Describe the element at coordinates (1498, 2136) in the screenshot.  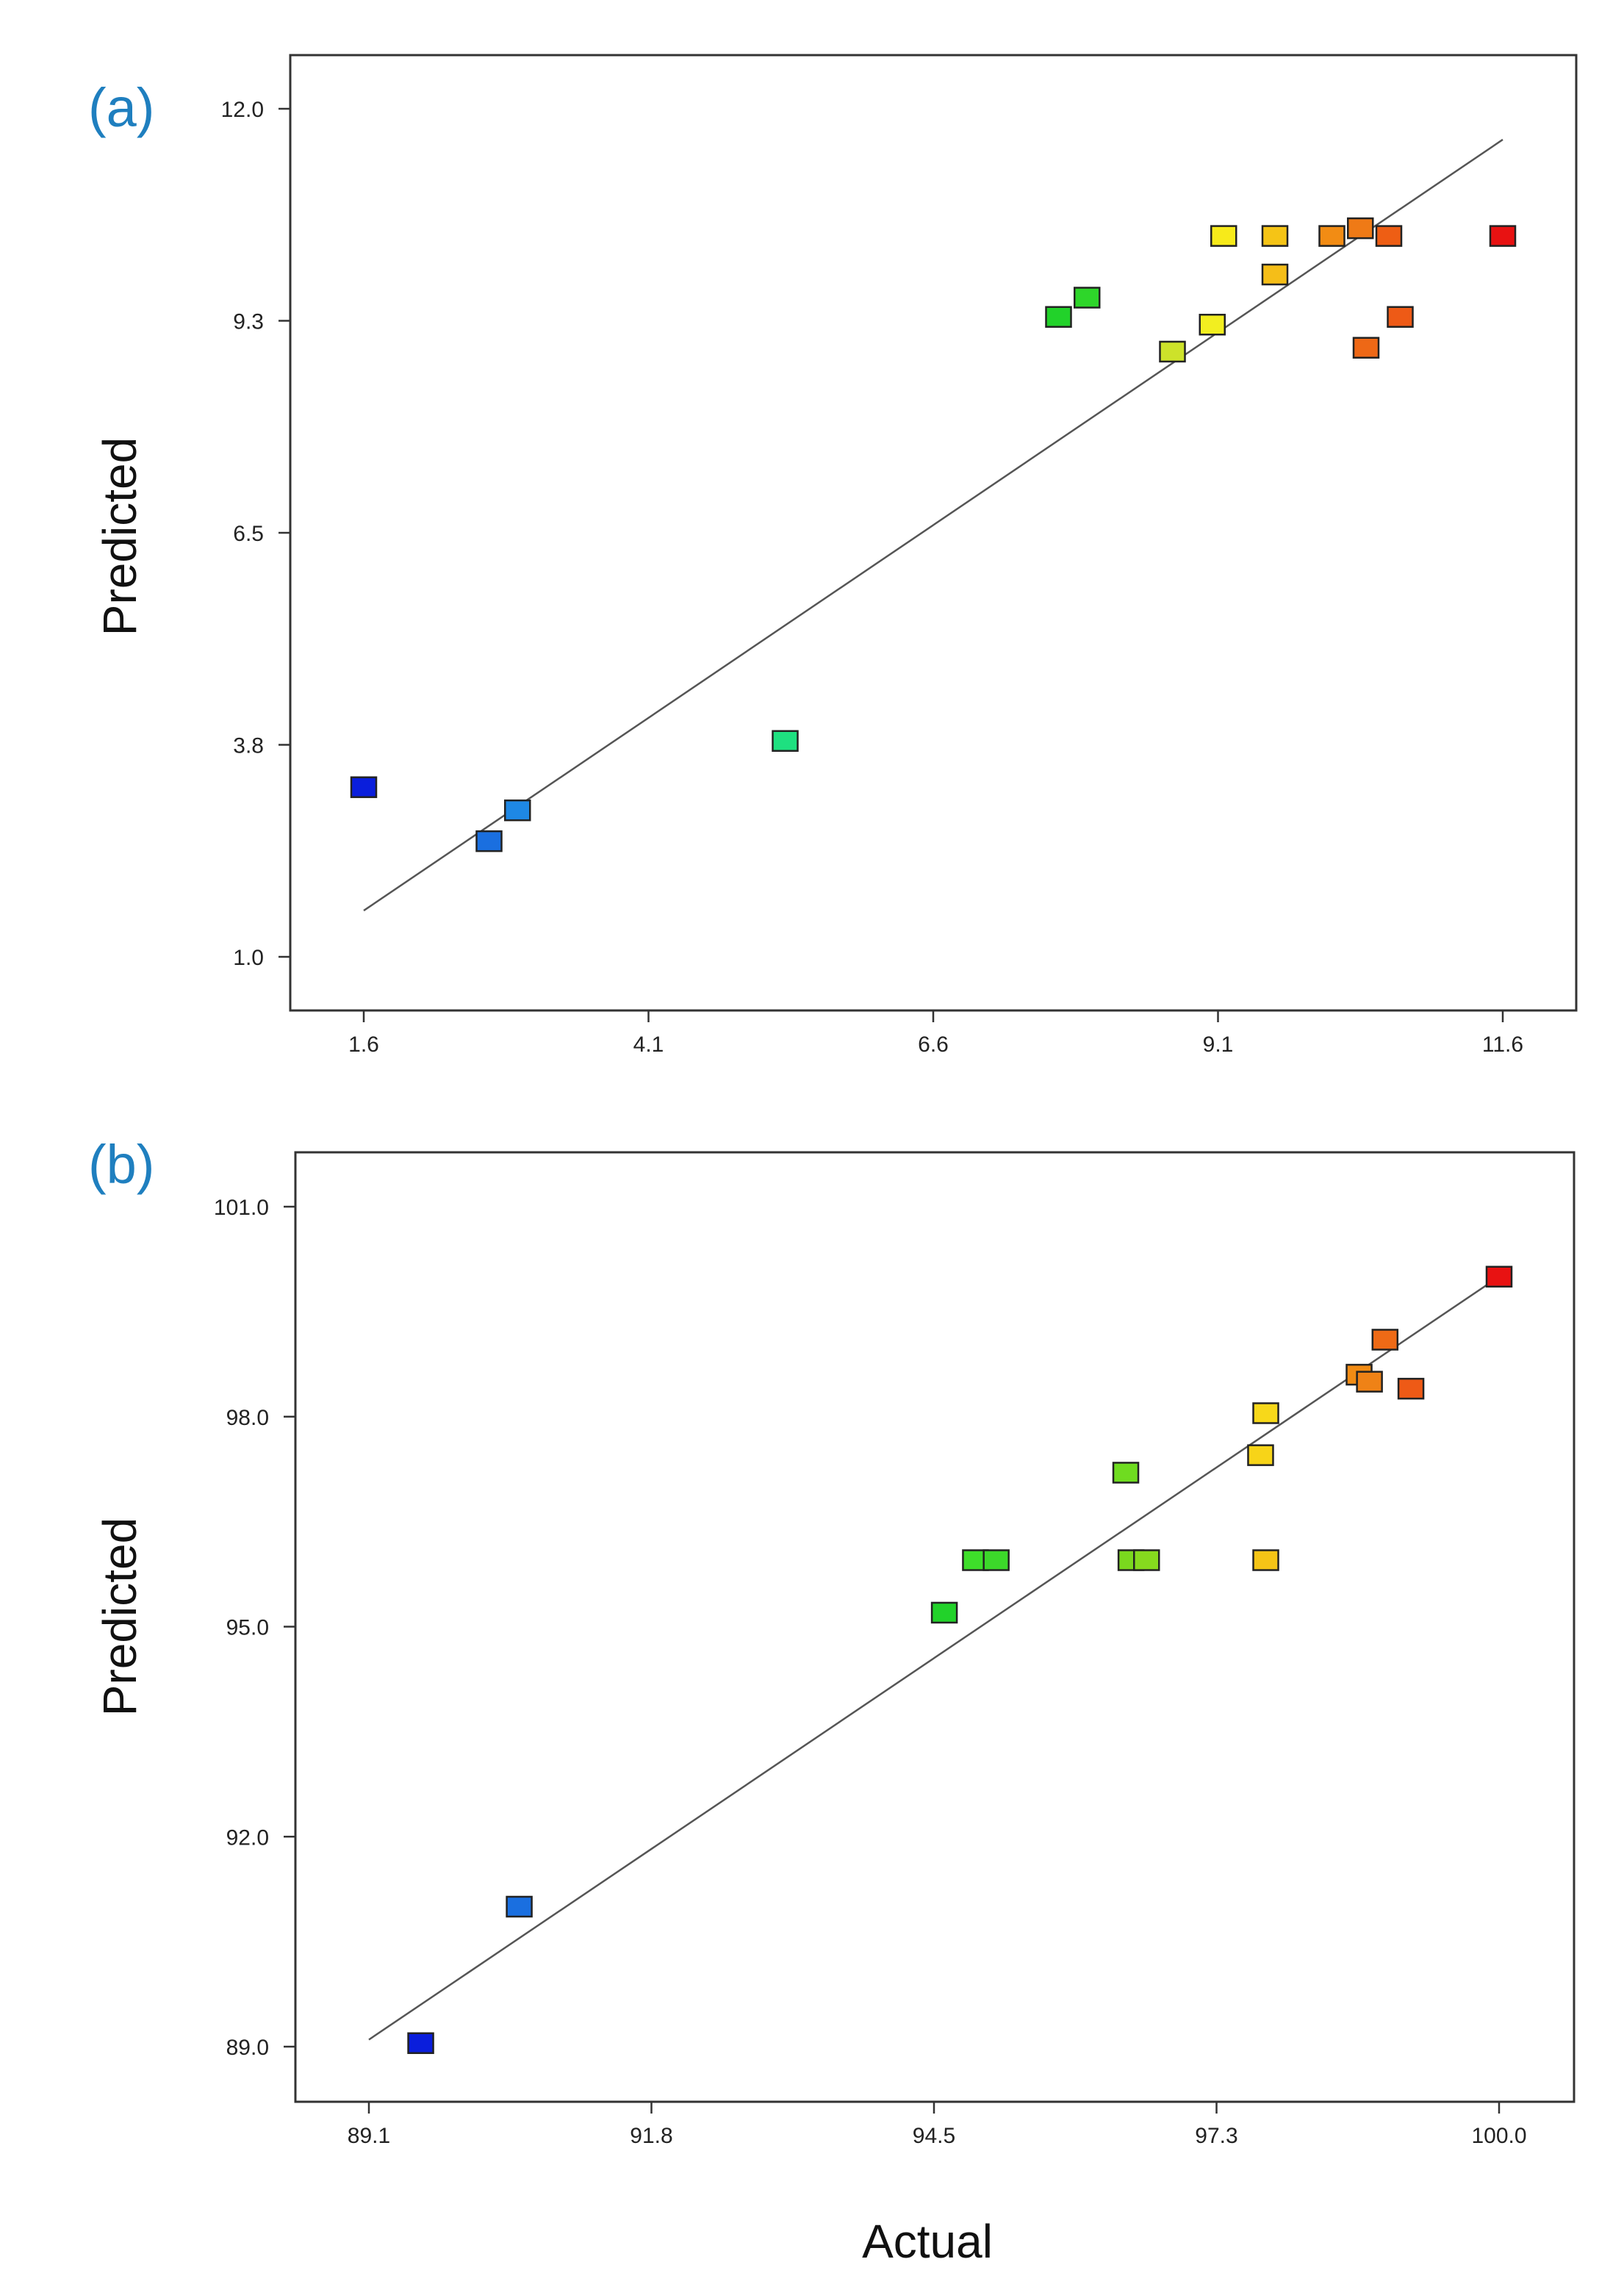
I see `panel-b-x-tick-label: 100.0` at that location.